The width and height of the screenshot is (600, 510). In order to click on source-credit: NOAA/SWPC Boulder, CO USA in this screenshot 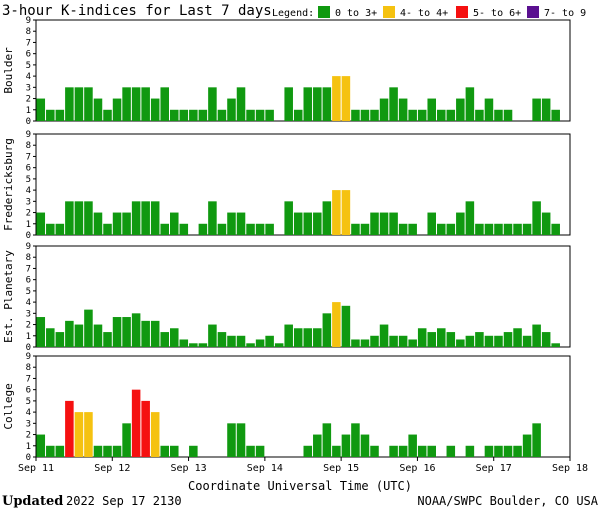, I will do `click(507, 501)`.